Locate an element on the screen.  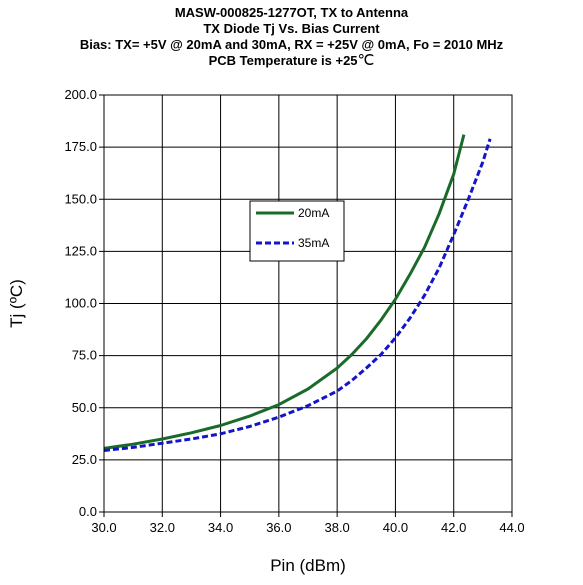
title-line-1: MASW-000825-1277OT, TX to Antenna is located at coordinates (291, 12).